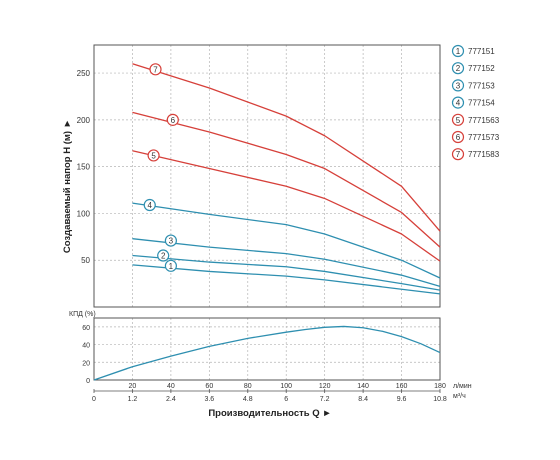  I want to click on legend-marker-number-3: 3, so click(458, 85).